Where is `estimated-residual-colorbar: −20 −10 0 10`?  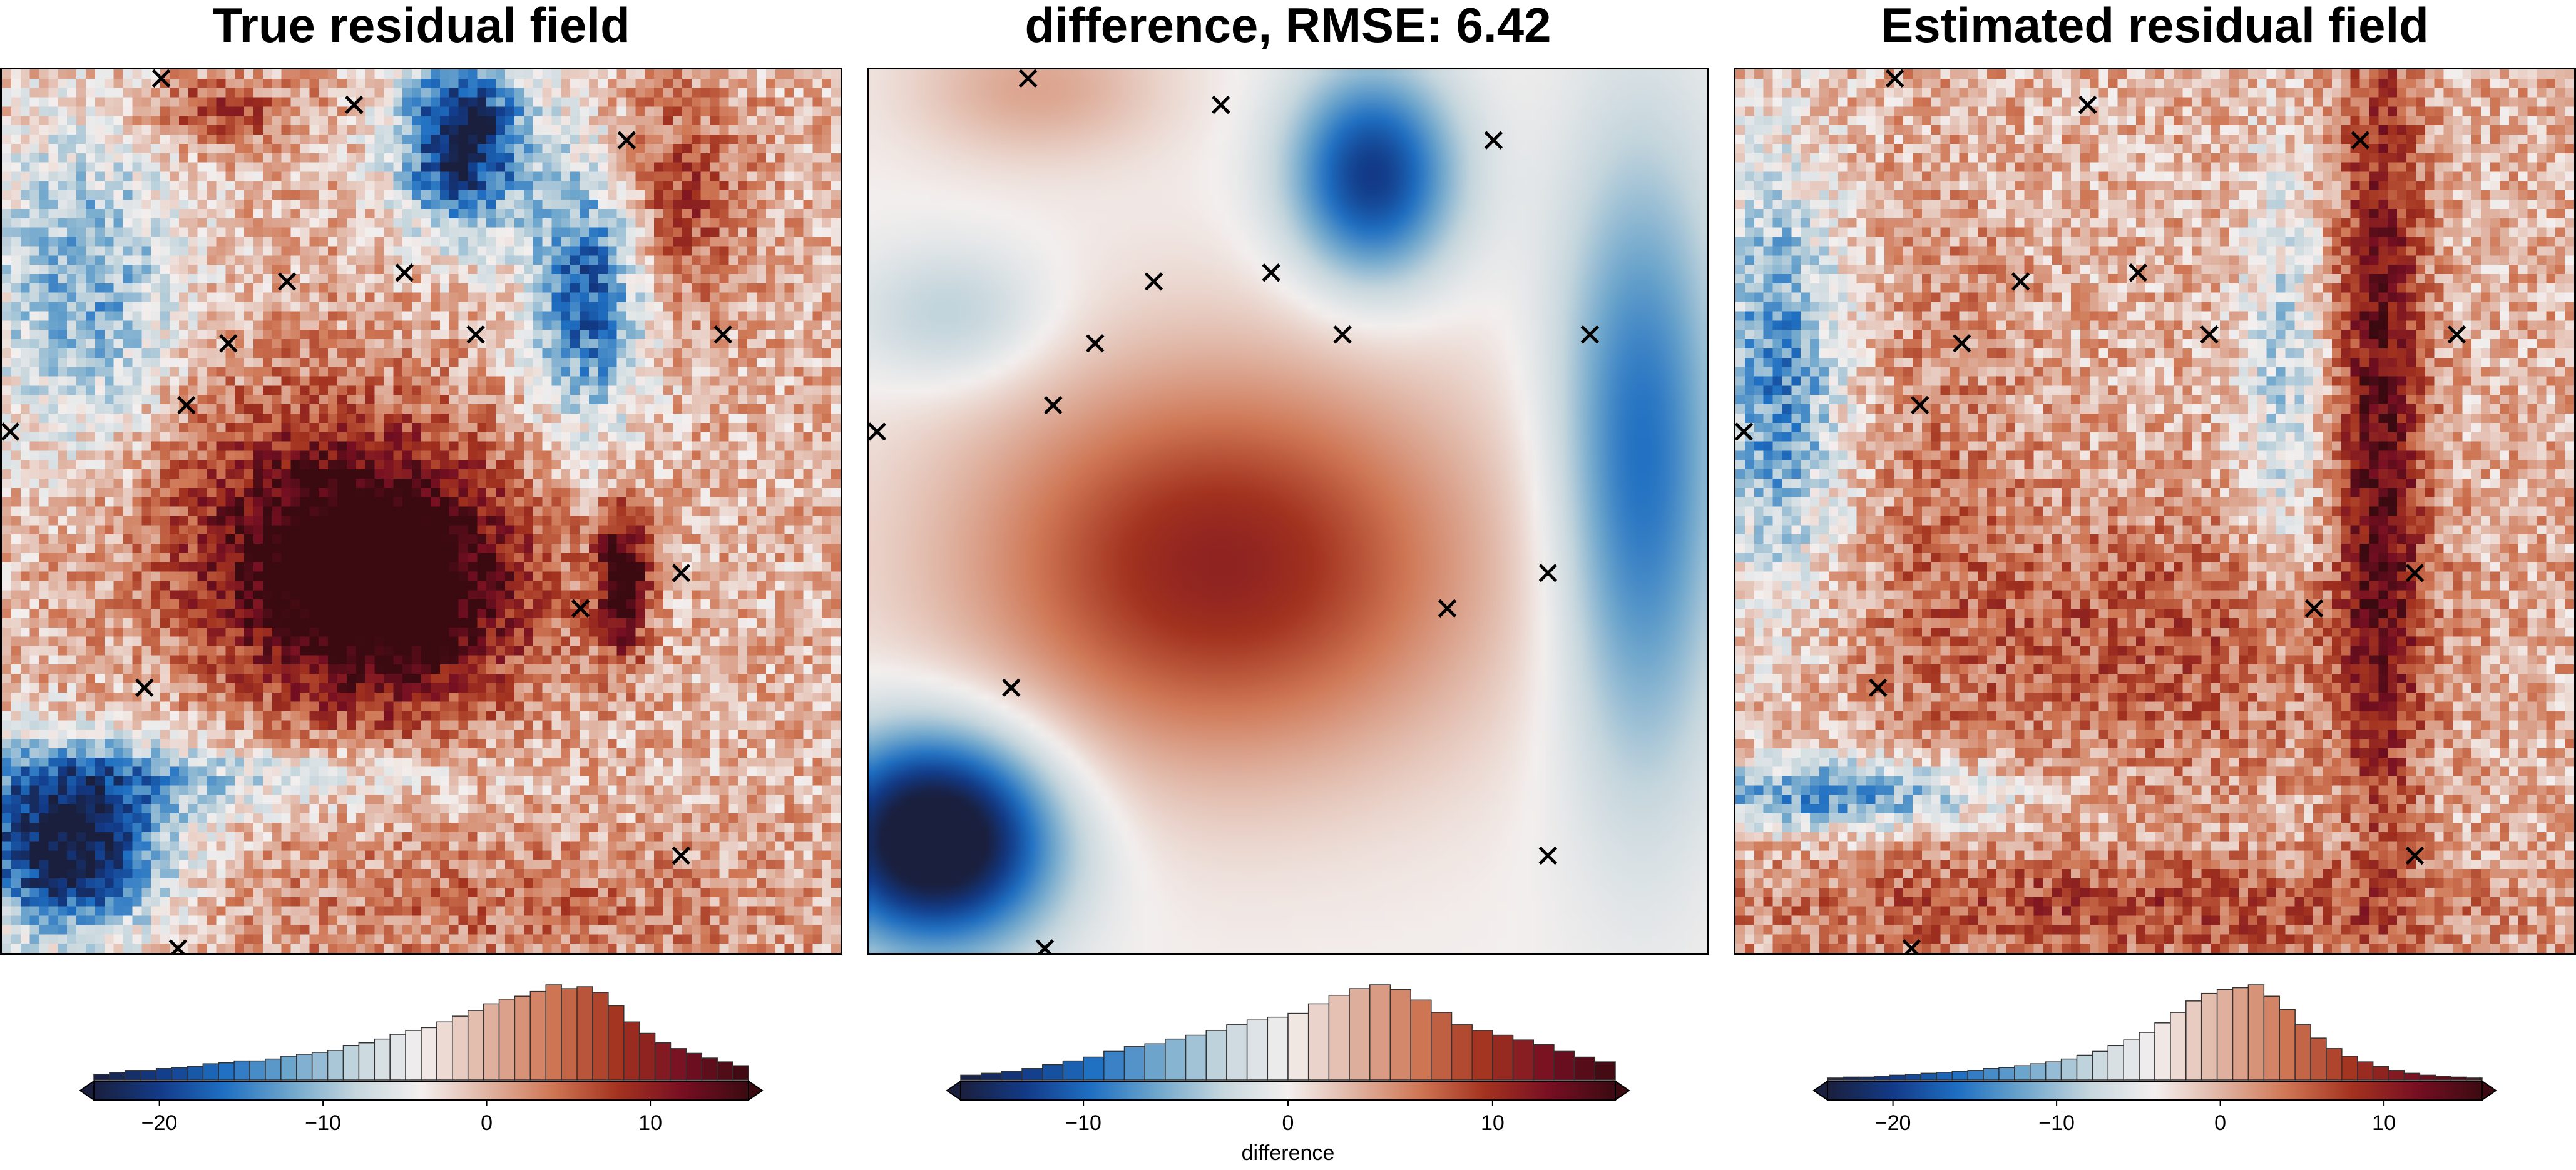 estimated-residual-colorbar: −20 −10 0 10 is located at coordinates (2154, 1064).